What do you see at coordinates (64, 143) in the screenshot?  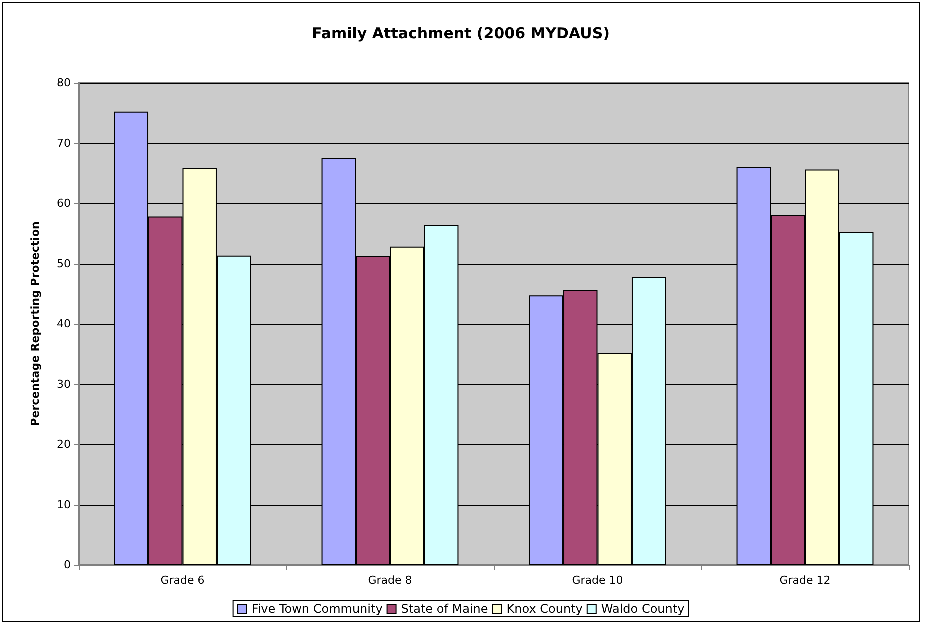 I see `y-tick-label: 70` at bounding box center [64, 143].